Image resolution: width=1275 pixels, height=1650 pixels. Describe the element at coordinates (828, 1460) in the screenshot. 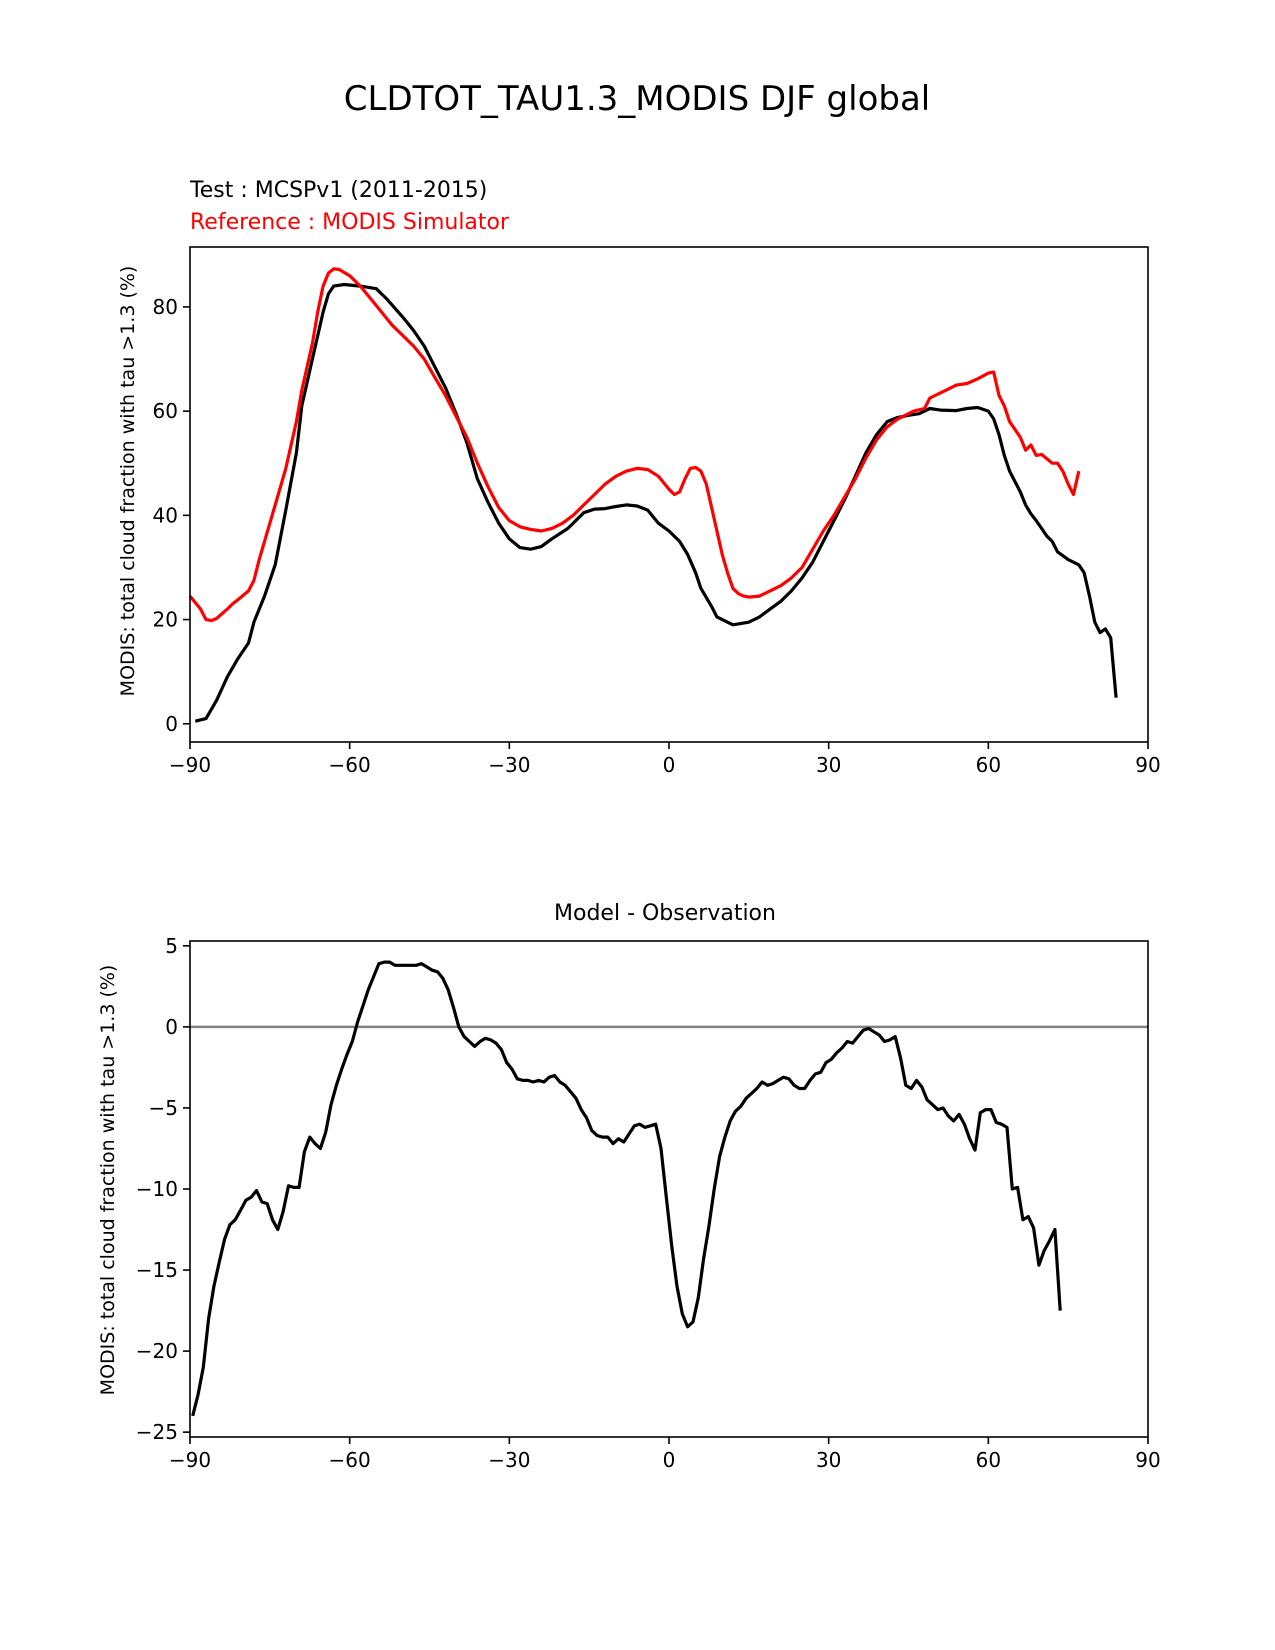

I see `bottom-x-tick-label: 30` at that location.